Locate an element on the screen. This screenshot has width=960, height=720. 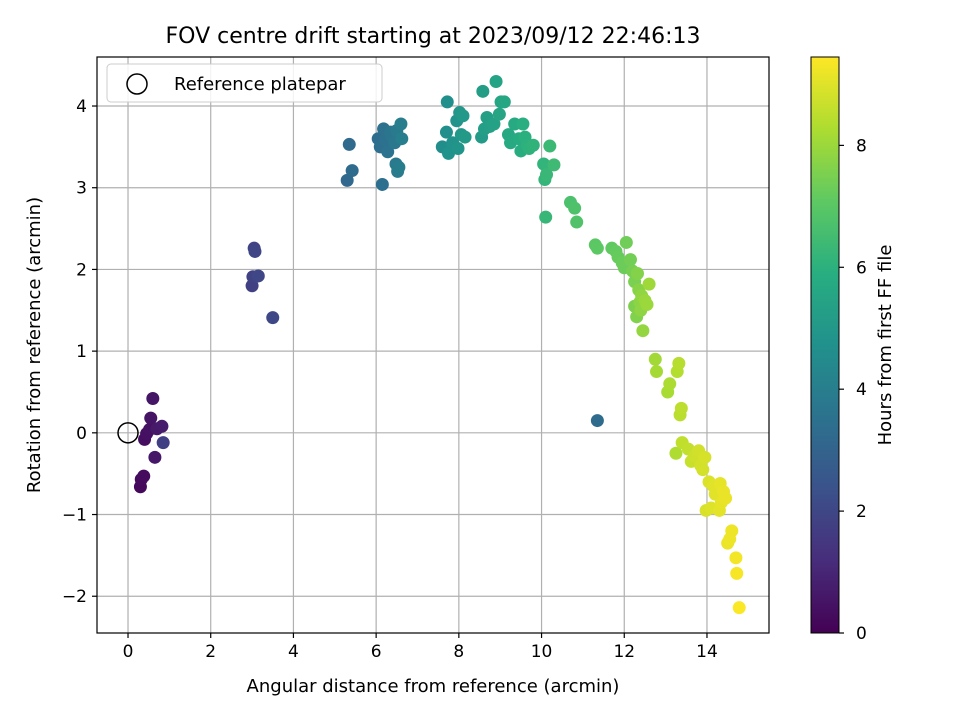
y-axis-label: Rotation from reference (arcmin) is located at coordinates (34, 345).